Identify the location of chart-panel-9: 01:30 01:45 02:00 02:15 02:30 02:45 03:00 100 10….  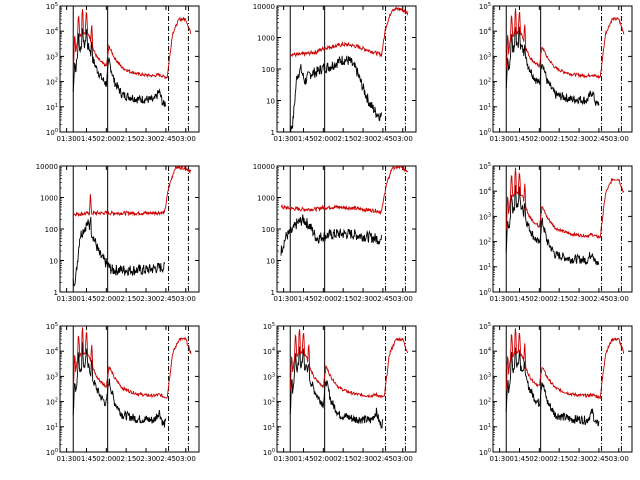
(556, 392).